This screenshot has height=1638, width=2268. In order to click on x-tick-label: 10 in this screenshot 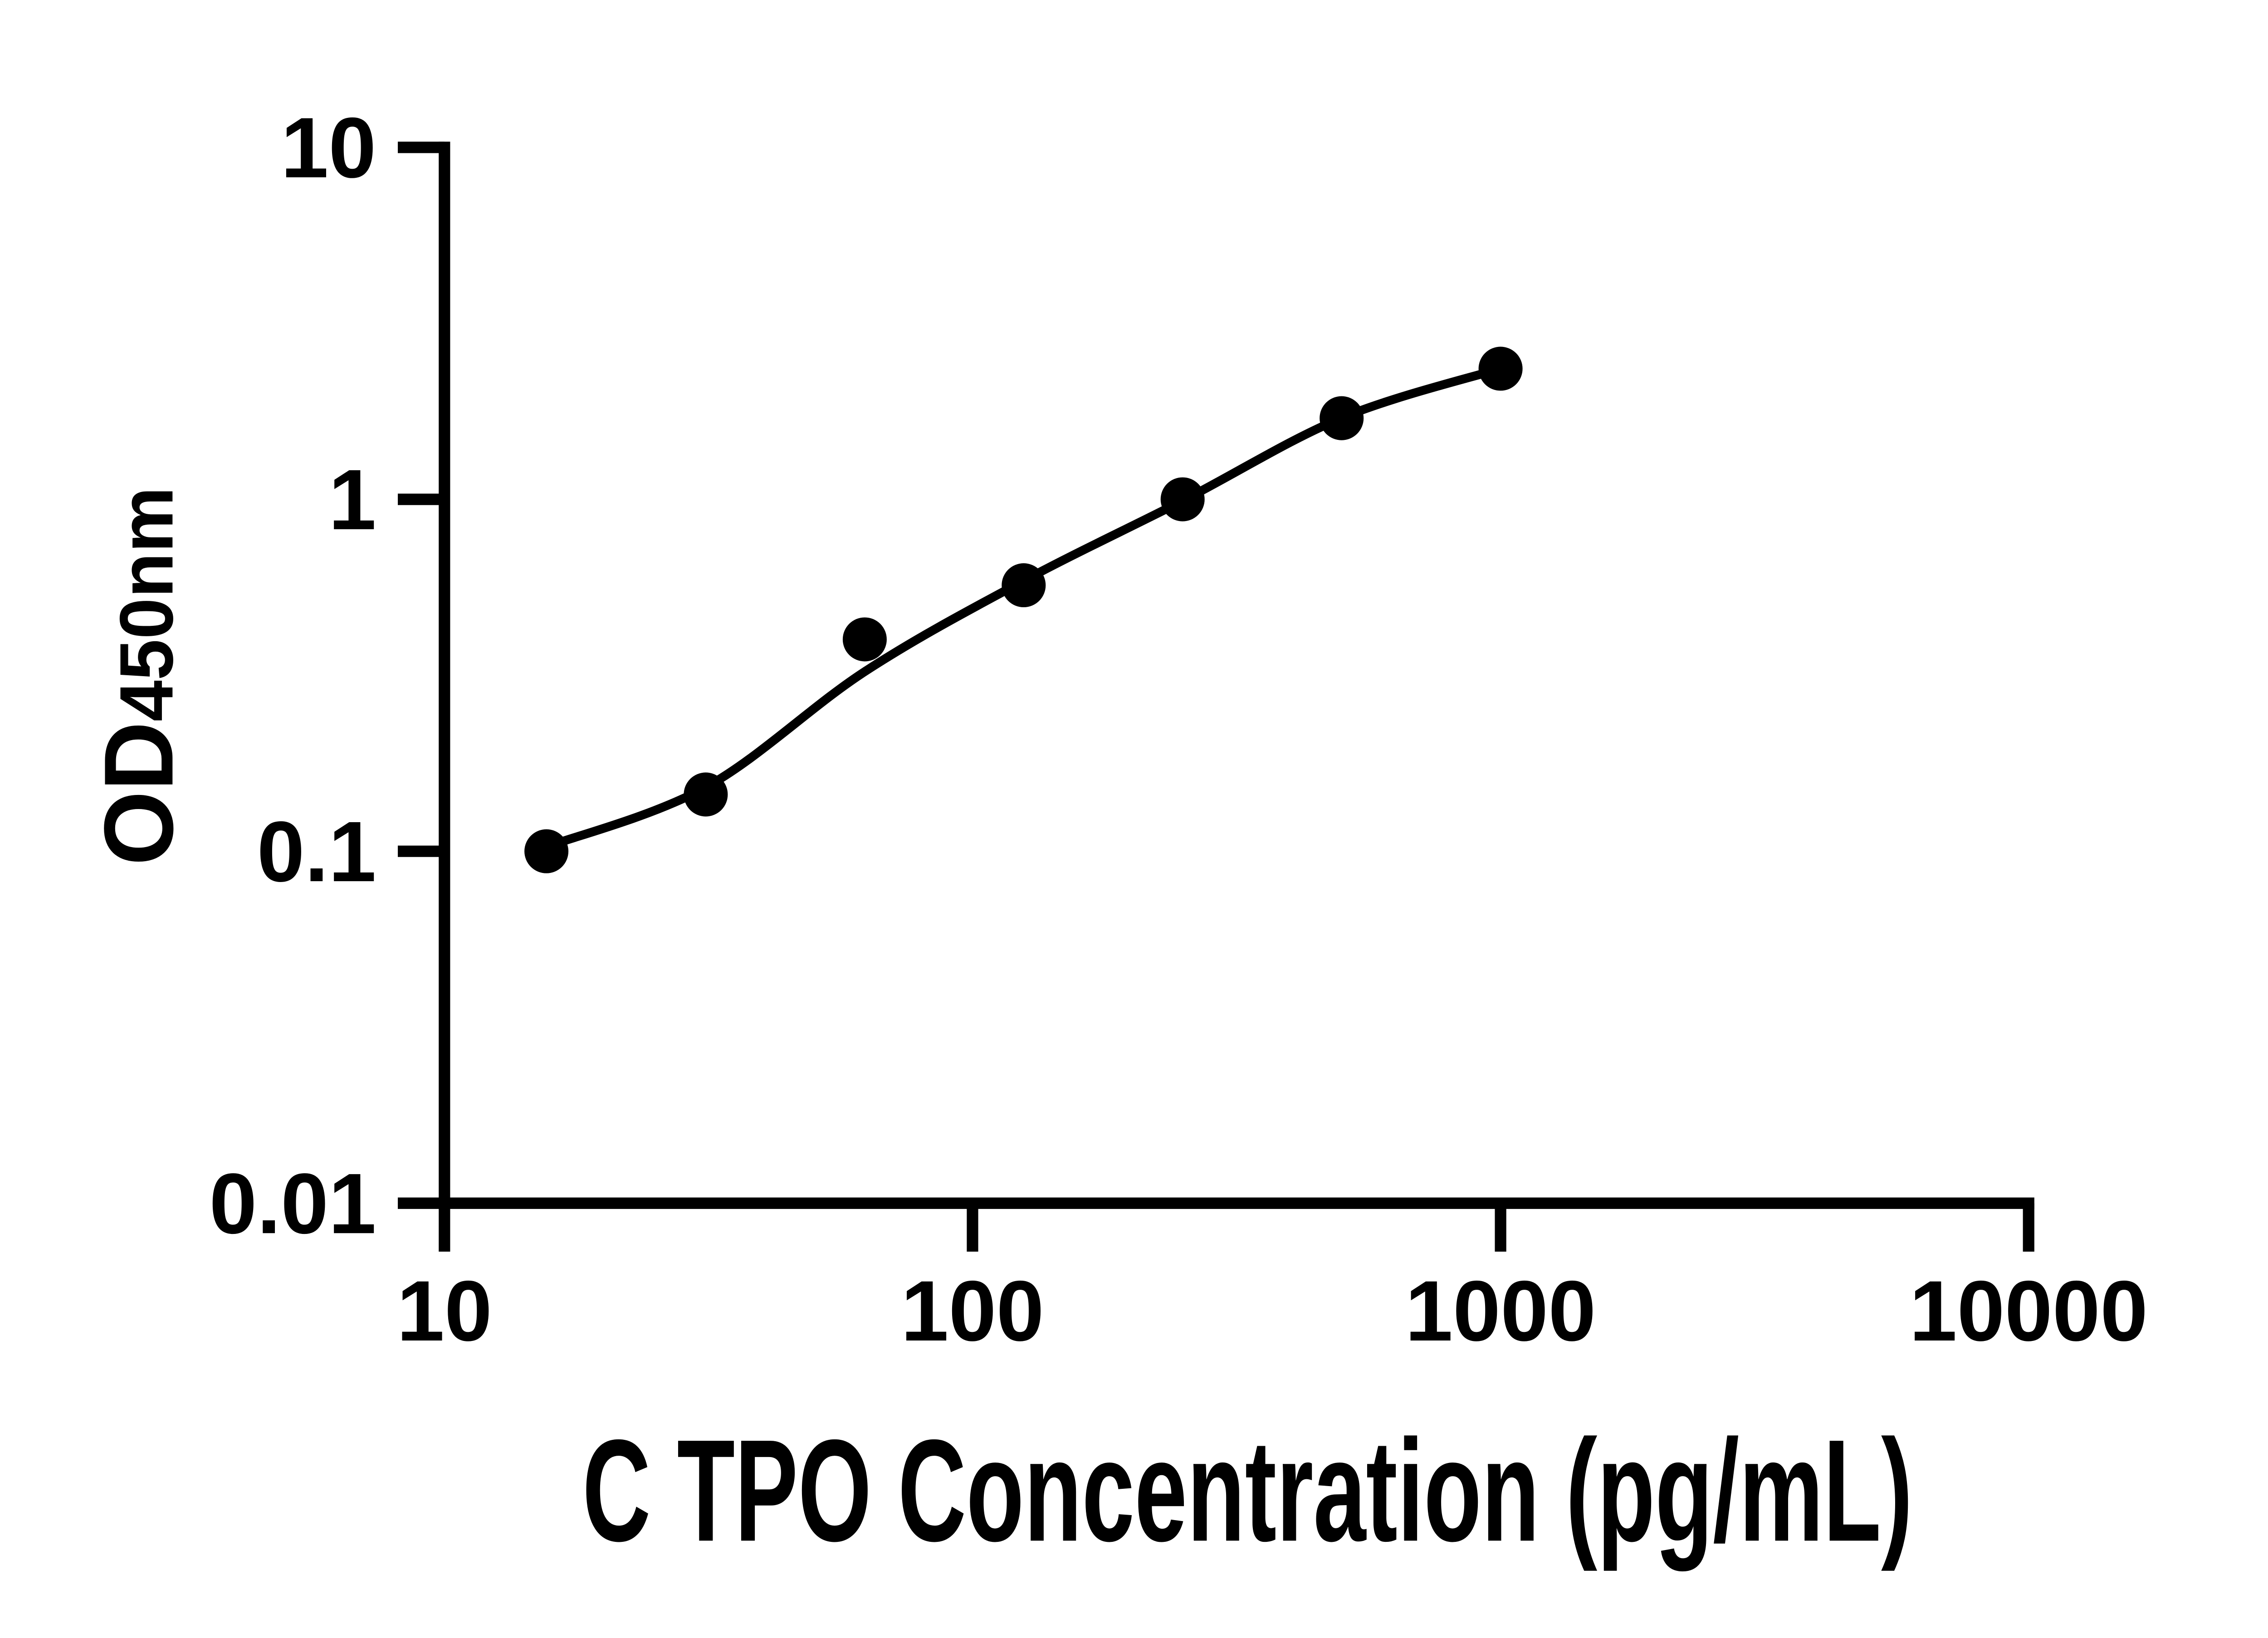, I will do `click(445, 1311)`.